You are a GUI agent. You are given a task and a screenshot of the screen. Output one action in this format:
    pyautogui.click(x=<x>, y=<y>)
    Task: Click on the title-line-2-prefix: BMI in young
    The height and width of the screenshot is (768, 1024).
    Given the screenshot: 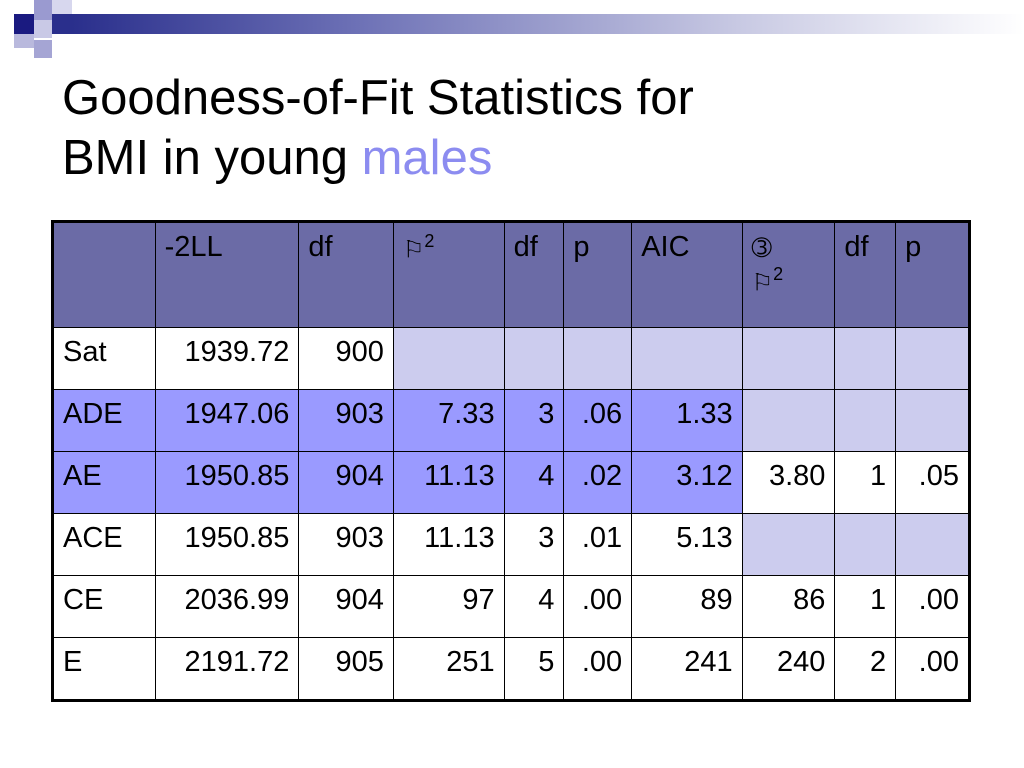 What is the action you would take?
    pyautogui.click(x=212, y=158)
    